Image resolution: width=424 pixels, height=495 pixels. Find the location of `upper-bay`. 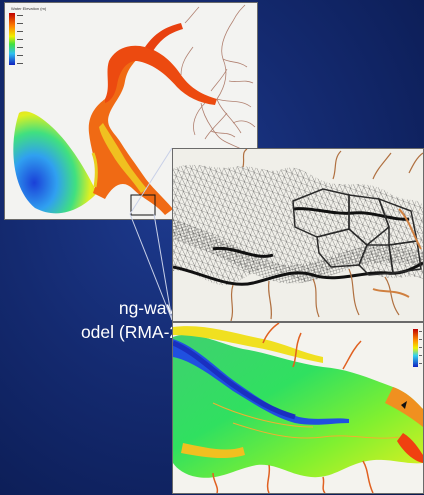

upper-bay is located at coordinates (161, 75).